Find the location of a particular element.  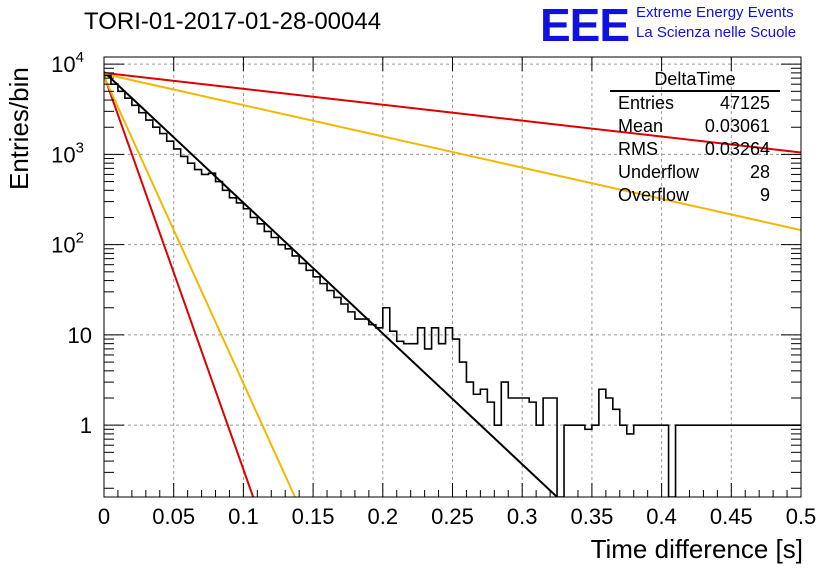

stats-row: Entries 47125 is located at coordinates (695, 103).